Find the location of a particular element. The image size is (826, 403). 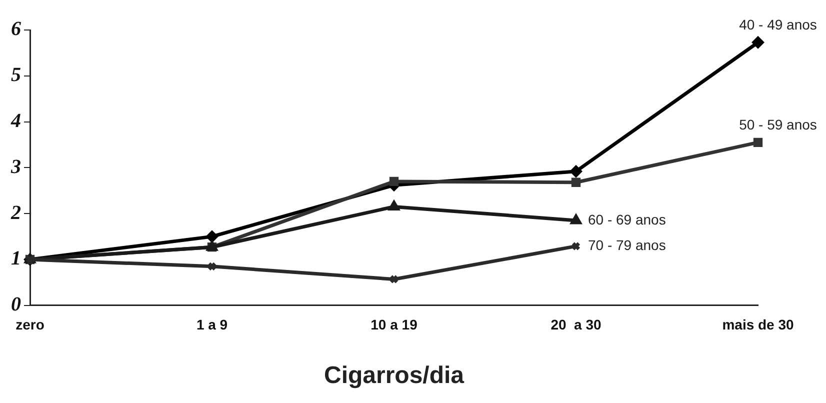

x-tick-label: 10 a 19 is located at coordinates (394, 324).